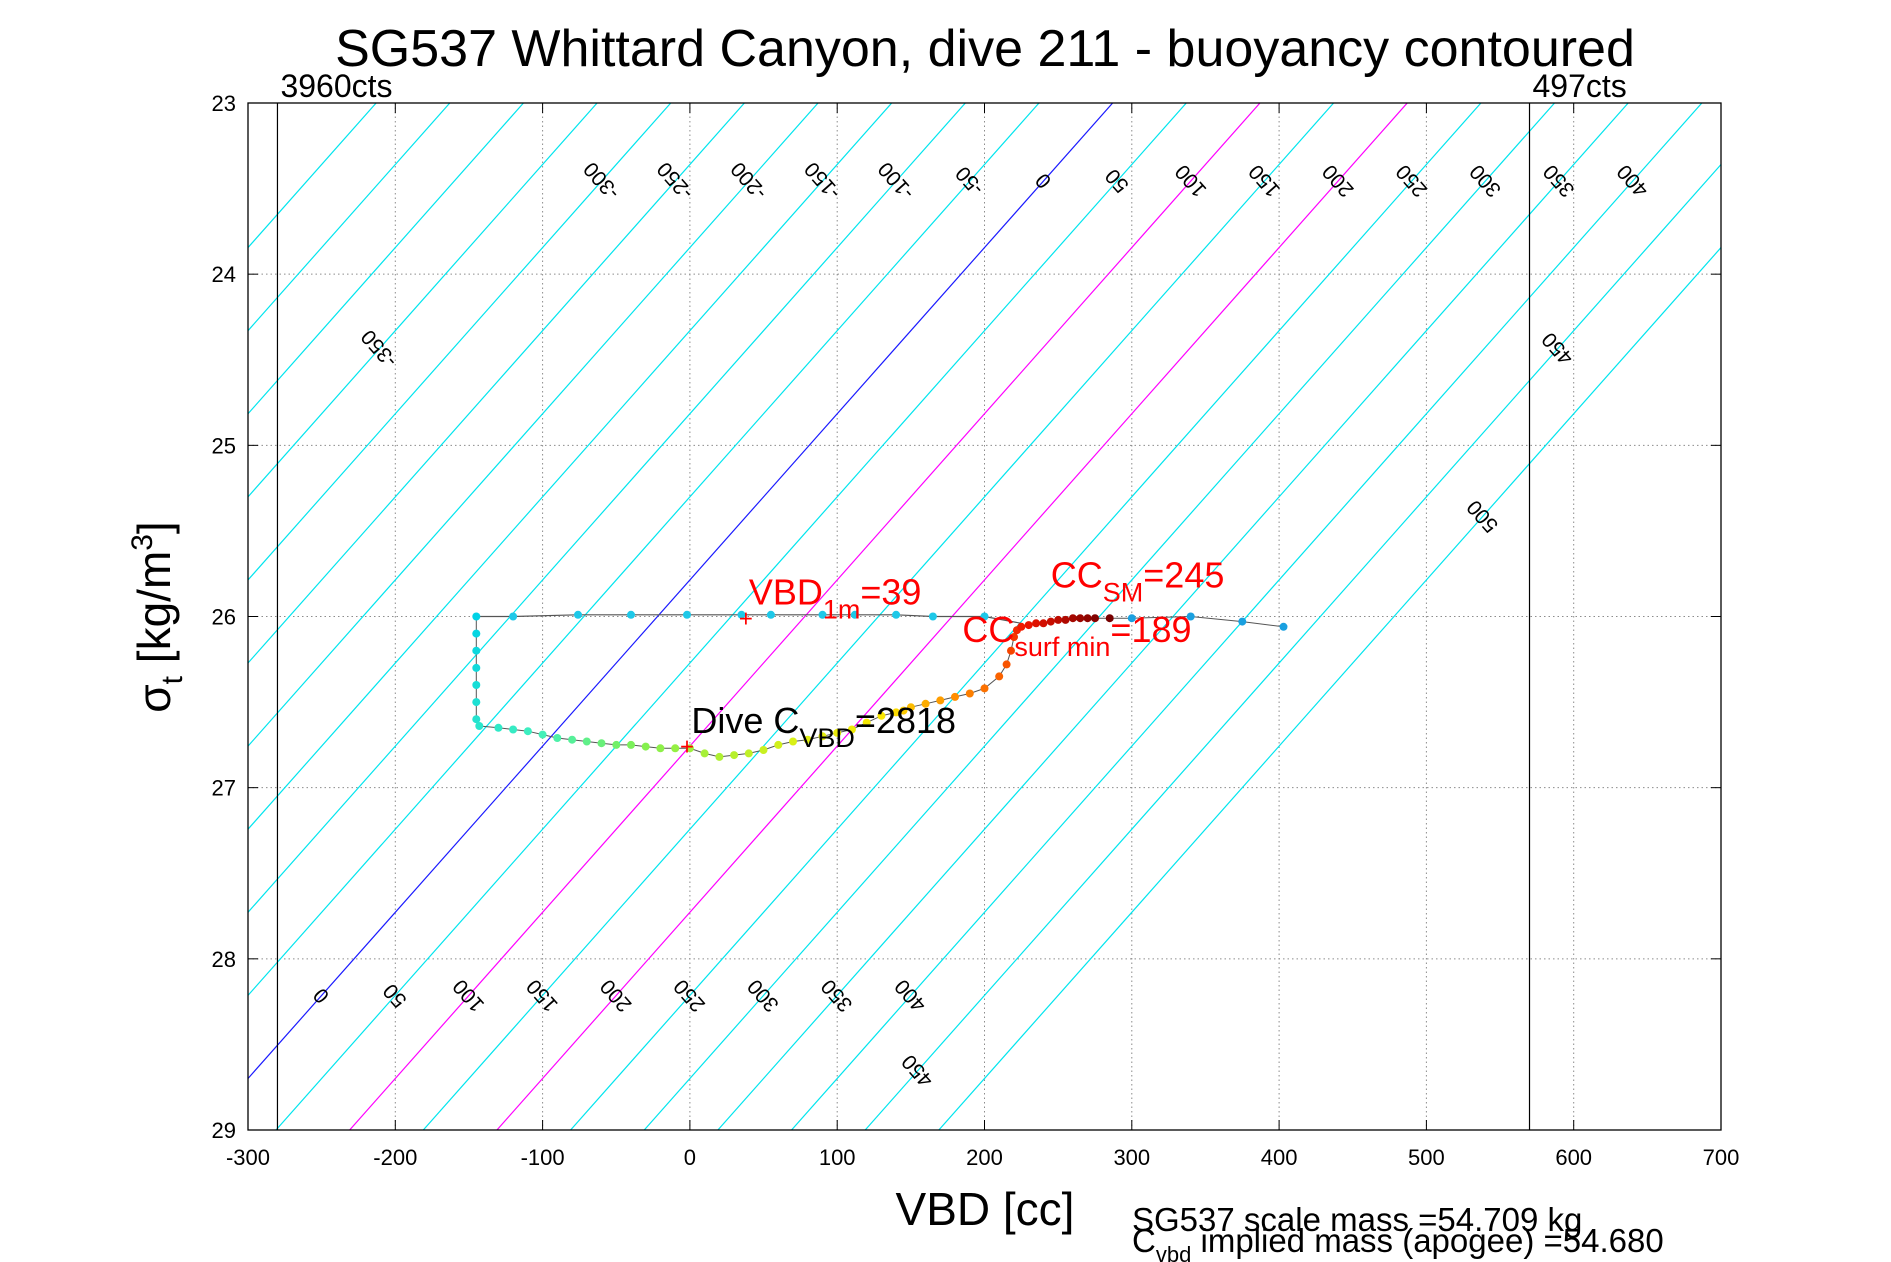 The width and height of the screenshot is (1891, 1262). Describe the element at coordinates (1426, 1157) in the screenshot. I see `x-tick-label: 500` at that location.